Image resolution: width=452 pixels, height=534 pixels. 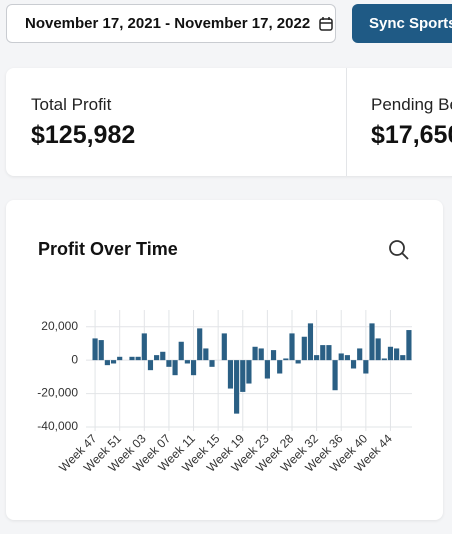 I want to click on date-picker: November 17, 2021 - November 17, 2022, so click(x=171, y=23).